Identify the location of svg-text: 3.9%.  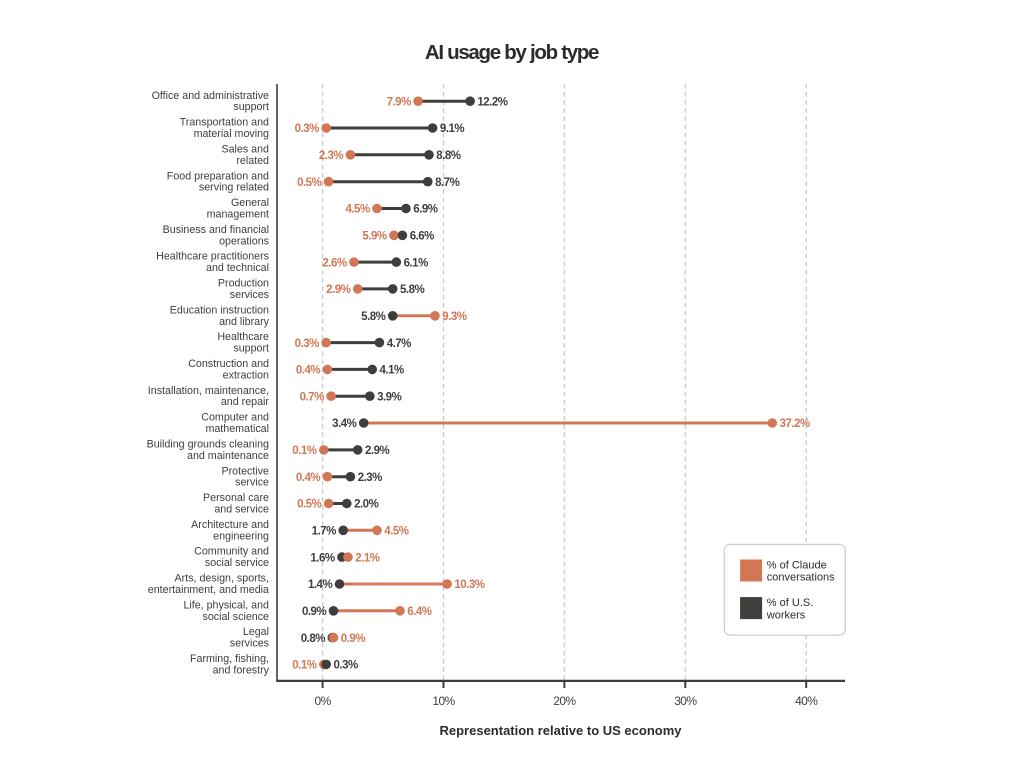
(389, 397).